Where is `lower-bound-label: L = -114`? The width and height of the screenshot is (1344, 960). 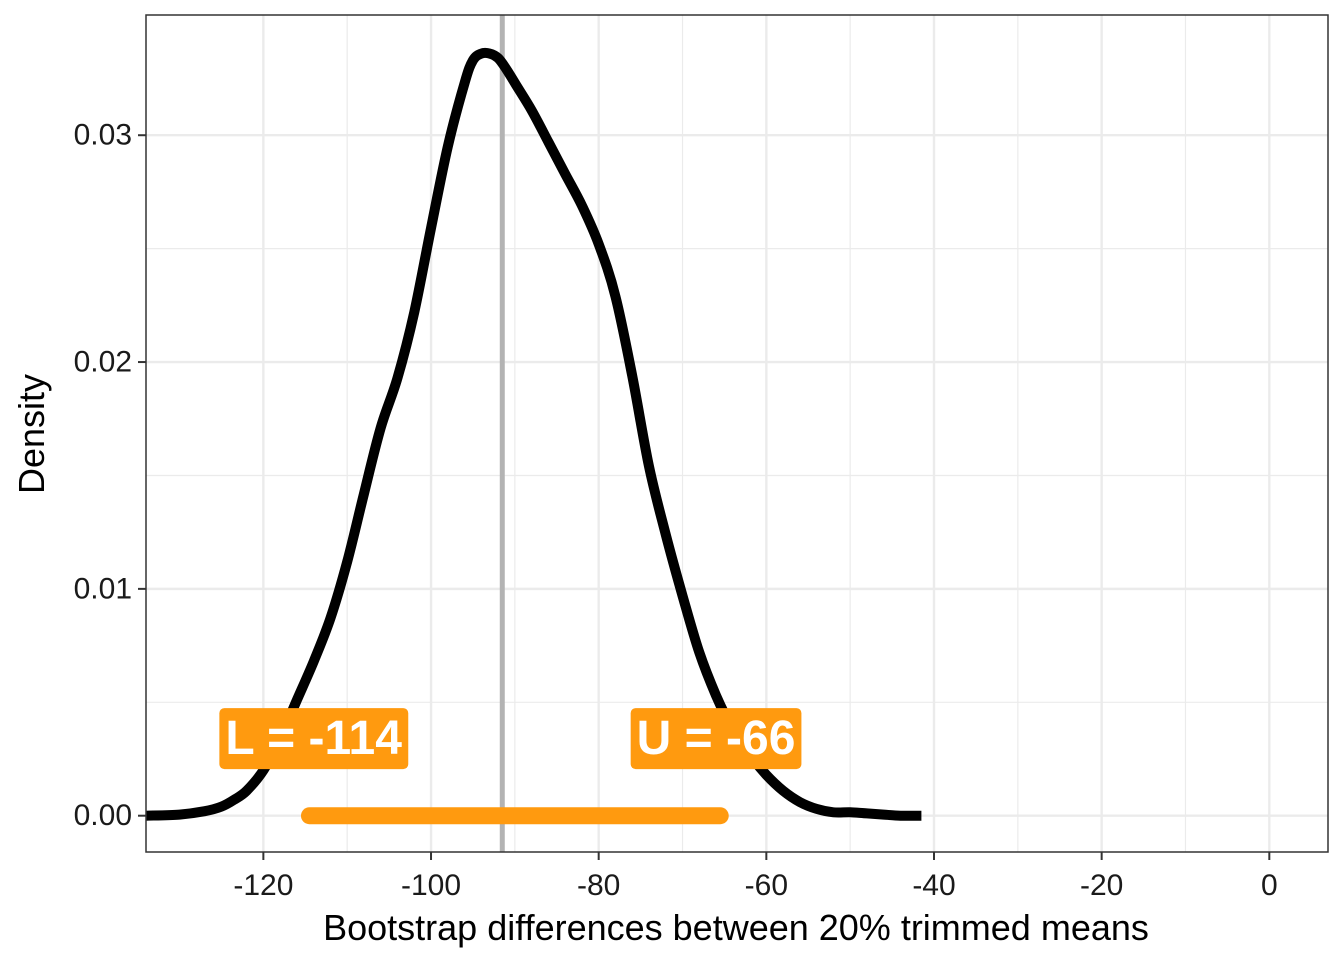
lower-bound-label: L = -114 is located at coordinates (314, 739).